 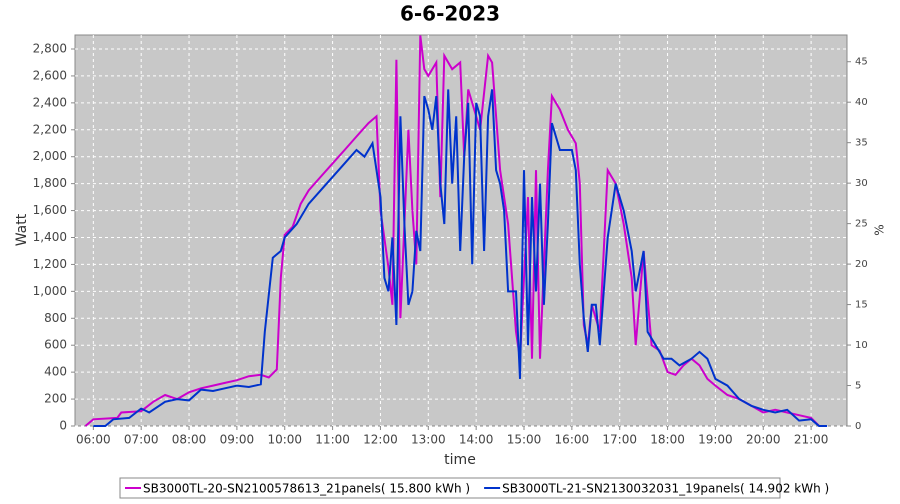 What do you see at coordinates (93, 440) in the screenshot?
I see `x-tick-label: 06:00` at bounding box center [93, 440].